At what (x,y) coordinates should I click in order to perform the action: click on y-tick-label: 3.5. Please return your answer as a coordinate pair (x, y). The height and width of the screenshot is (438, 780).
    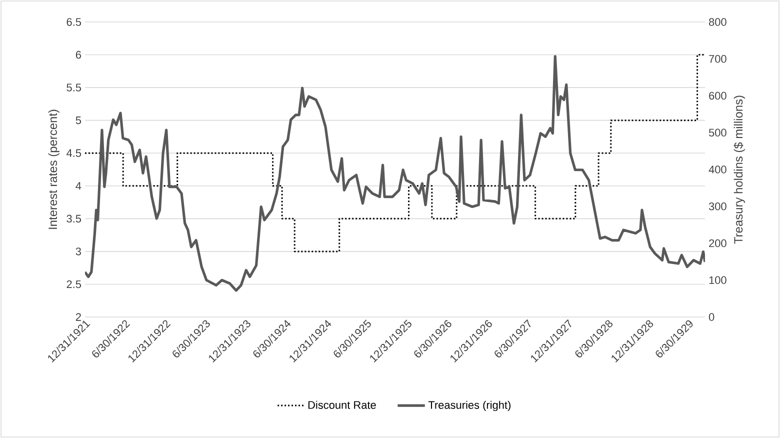
    Looking at the image, I should click on (74, 218).